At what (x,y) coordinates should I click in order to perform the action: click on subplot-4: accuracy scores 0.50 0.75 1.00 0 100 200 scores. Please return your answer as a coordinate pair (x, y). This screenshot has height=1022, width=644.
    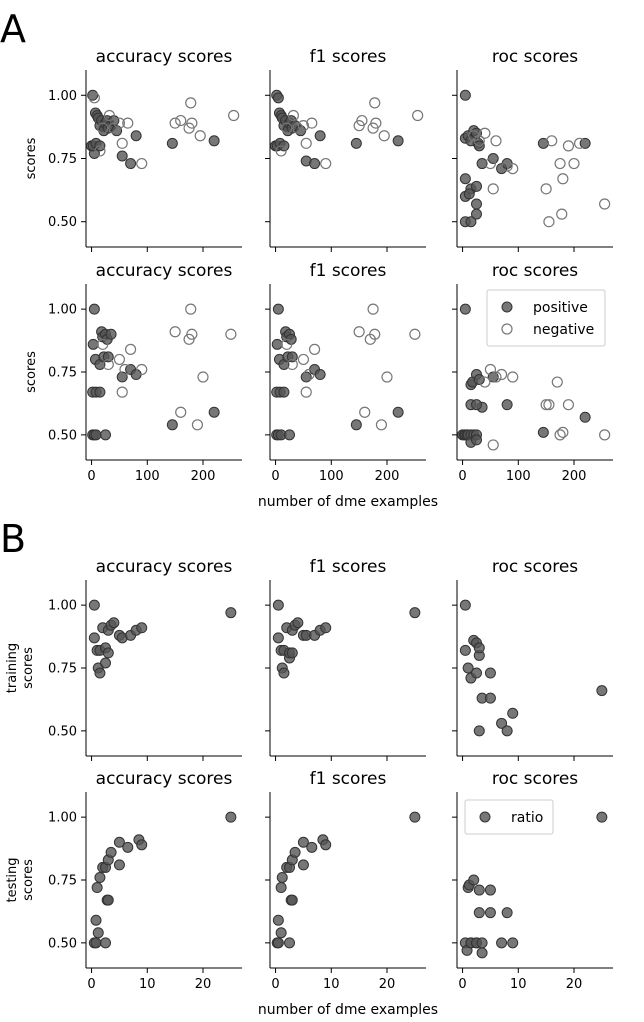
    Looking at the image, I should click on (133, 372).